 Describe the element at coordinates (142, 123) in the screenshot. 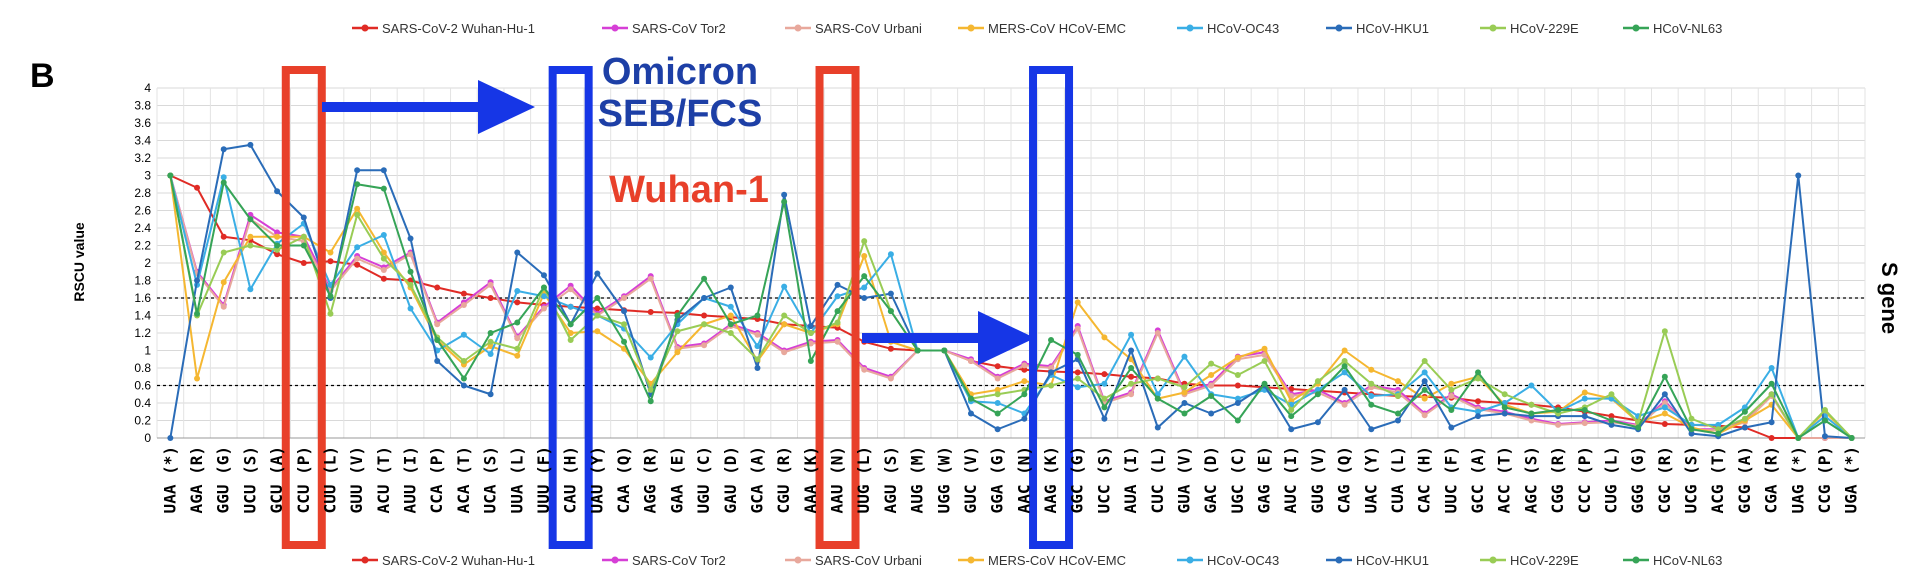

I see `y-tick-label: 3.6` at that location.